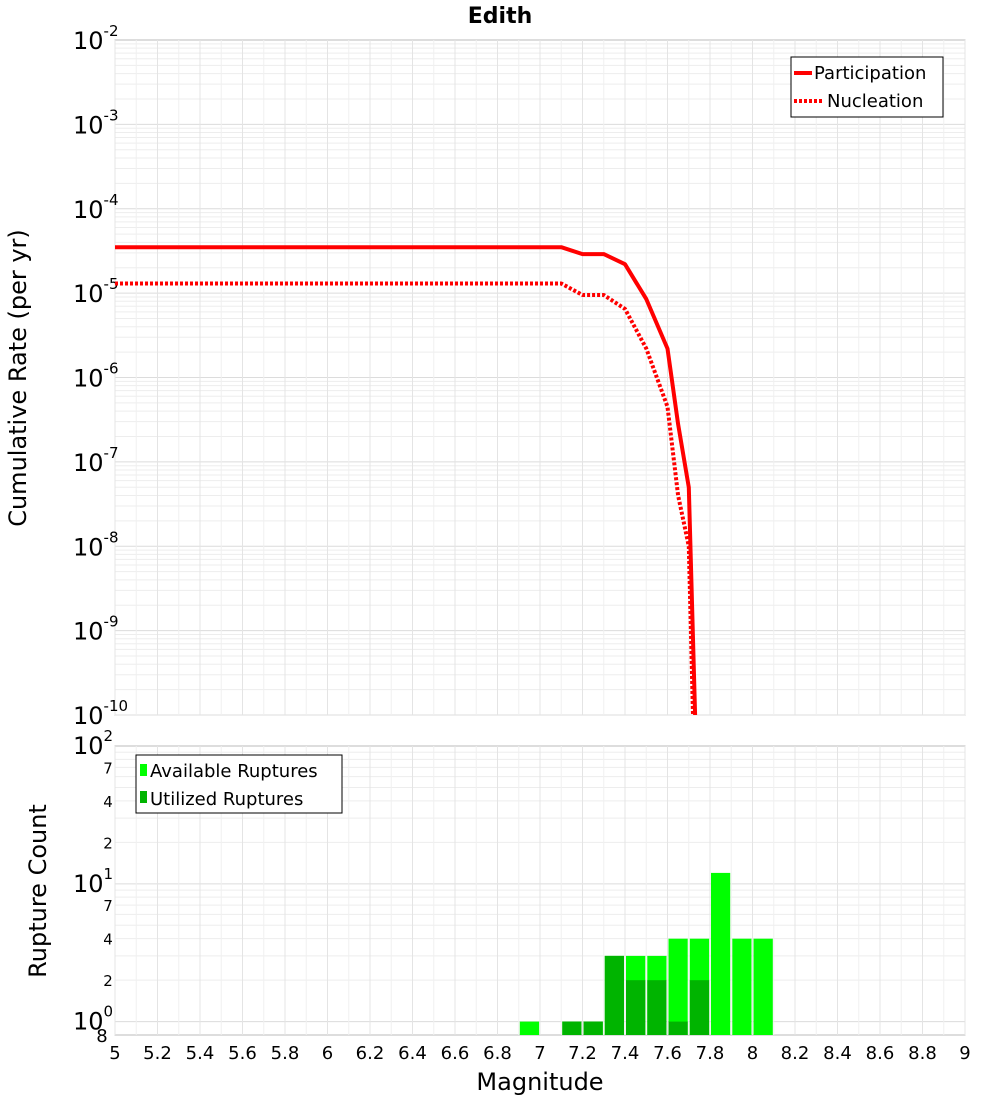  What do you see at coordinates (370, 1053) in the screenshot?
I see `x-tick-label: 6.2` at bounding box center [370, 1053].